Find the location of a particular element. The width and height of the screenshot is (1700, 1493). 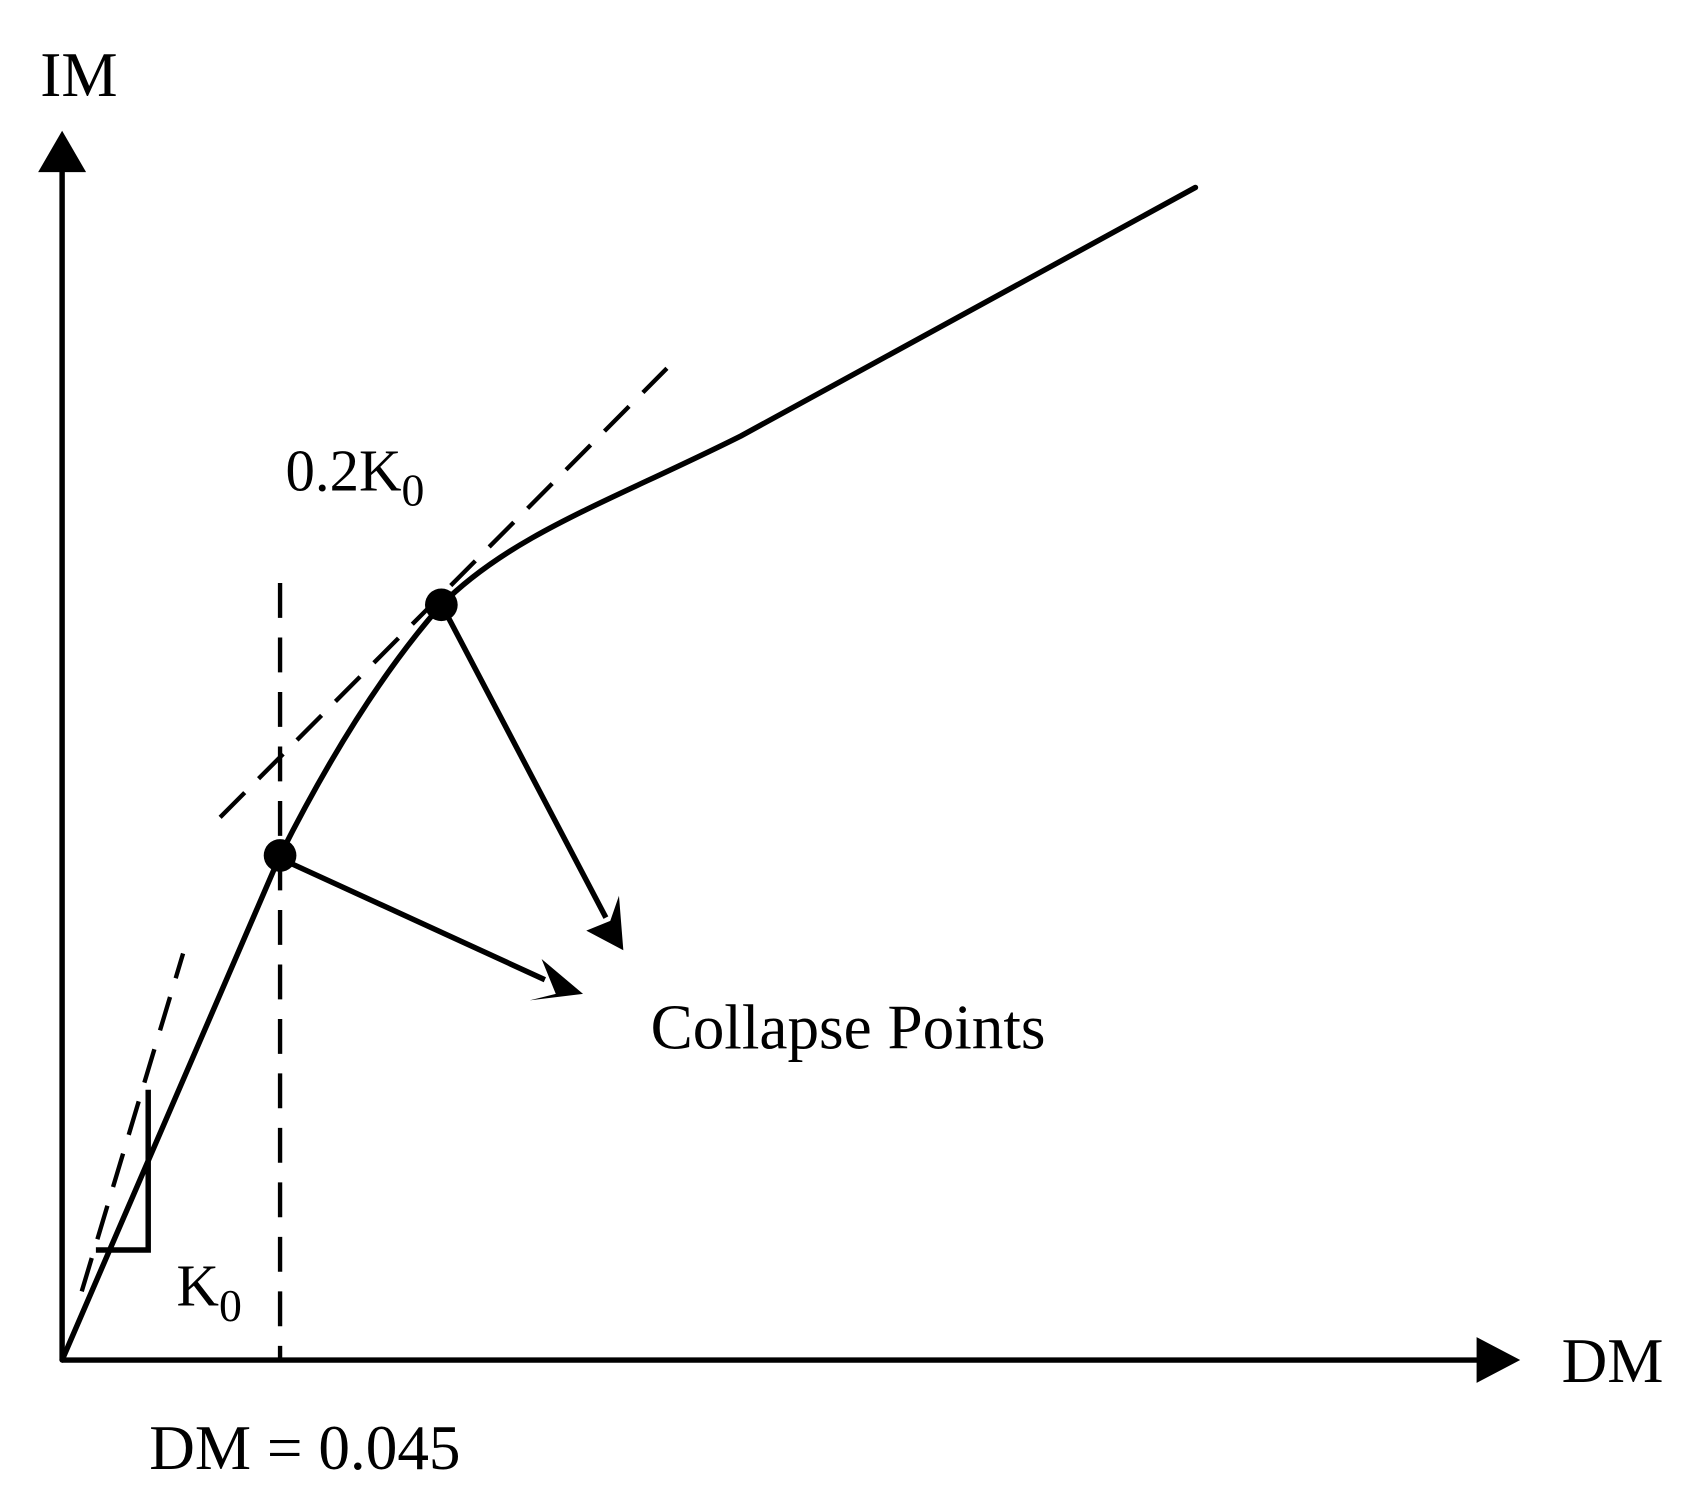

y-axis-label: IM is located at coordinates (78, 75).